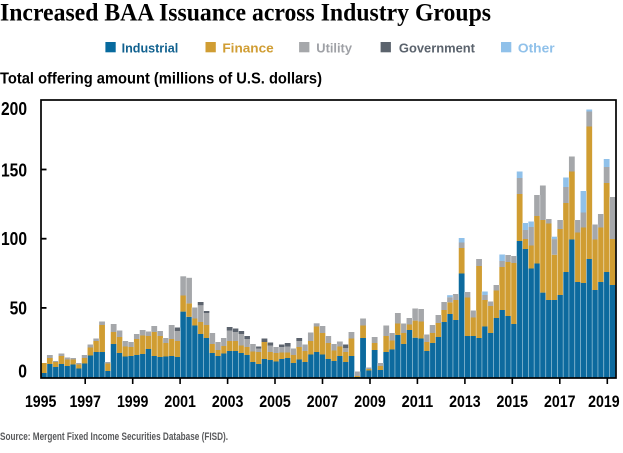 This screenshot has width=623, height=453. Describe the element at coordinates (418, 402) in the screenshot. I see `svg-text: 2011` at that location.